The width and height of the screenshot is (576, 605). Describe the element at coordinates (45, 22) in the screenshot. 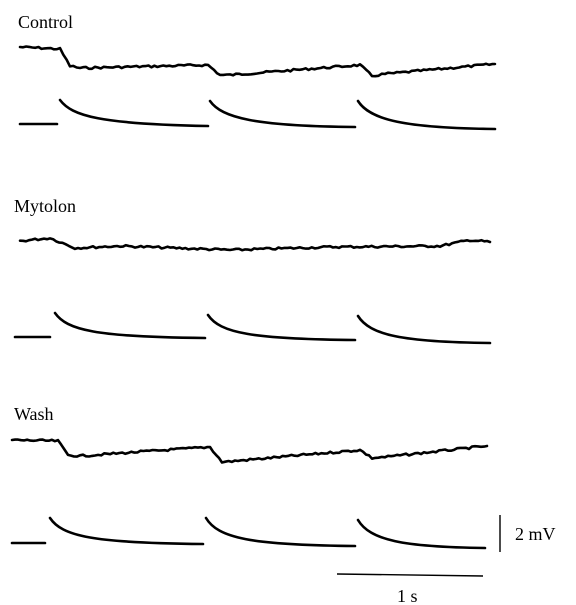

I see `panel-label: Control` at that location.